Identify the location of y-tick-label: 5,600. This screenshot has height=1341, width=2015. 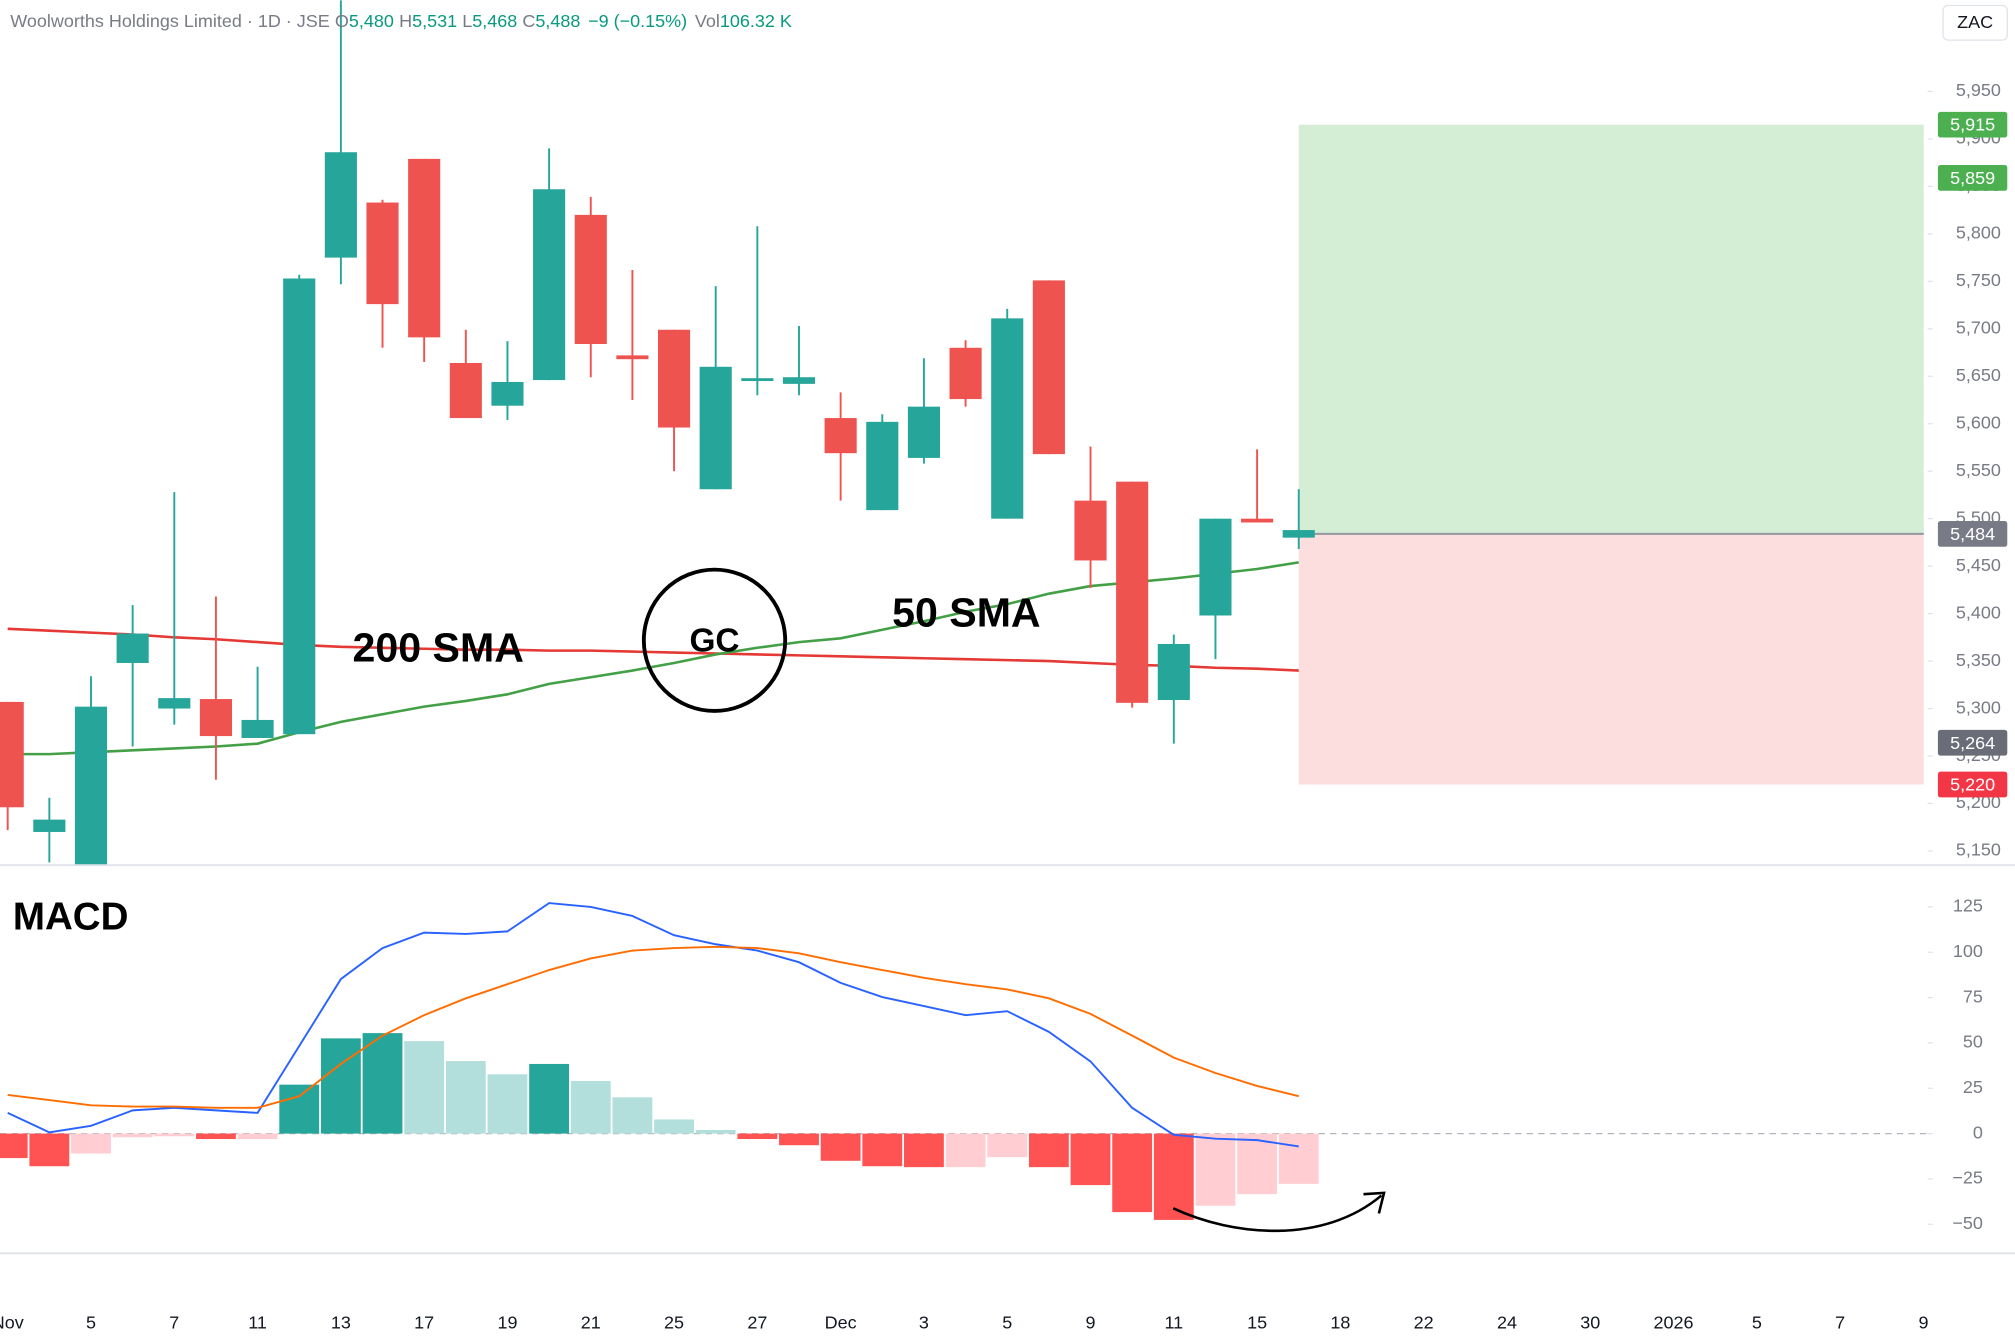
(1978, 422).